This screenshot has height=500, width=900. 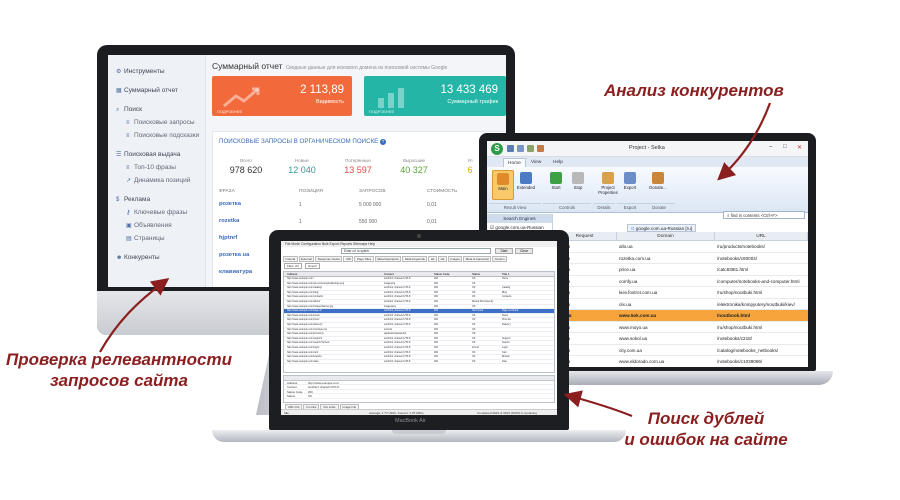 What do you see at coordinates (329, 259) in the screenshot?
I see `crawler-tab: Response Codes` at bounding box center [329, 259].